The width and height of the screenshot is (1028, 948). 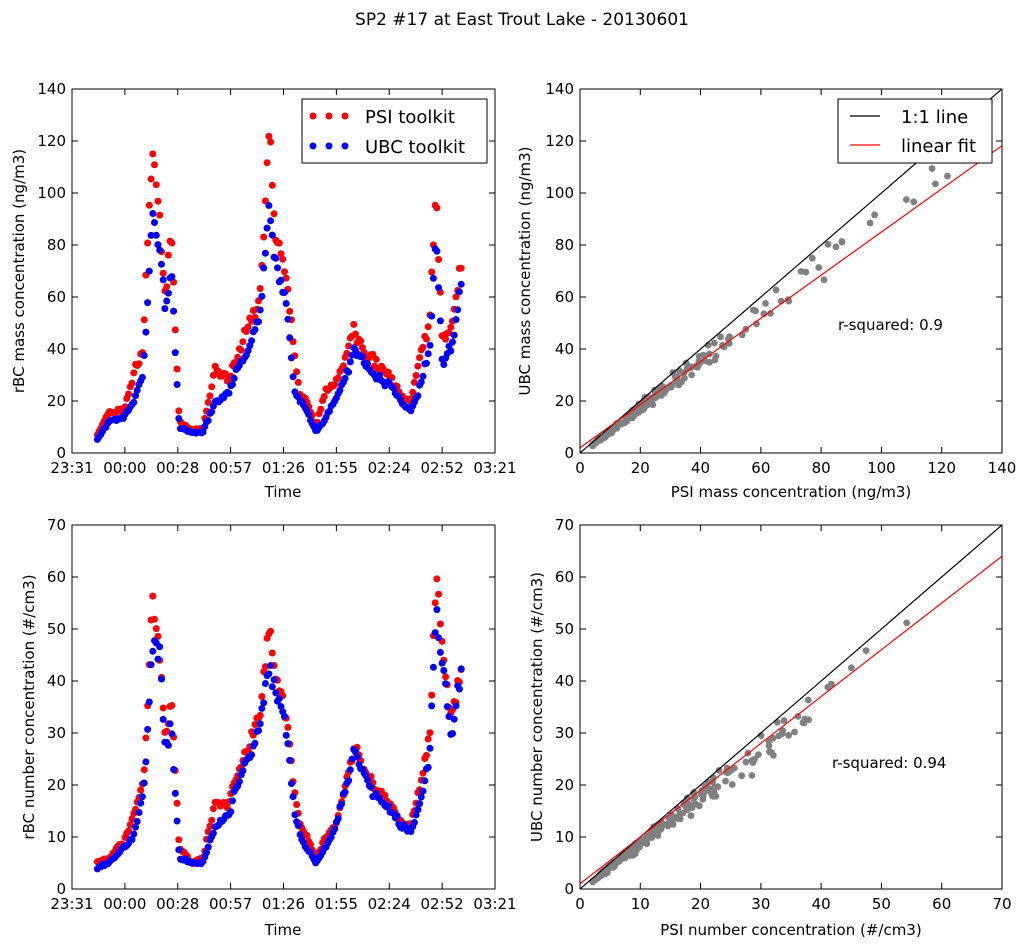 What do you see at coordinates (580, 904) in the screenshot?
I see `x-tick-label: 0` at bounding box center [580, 904].